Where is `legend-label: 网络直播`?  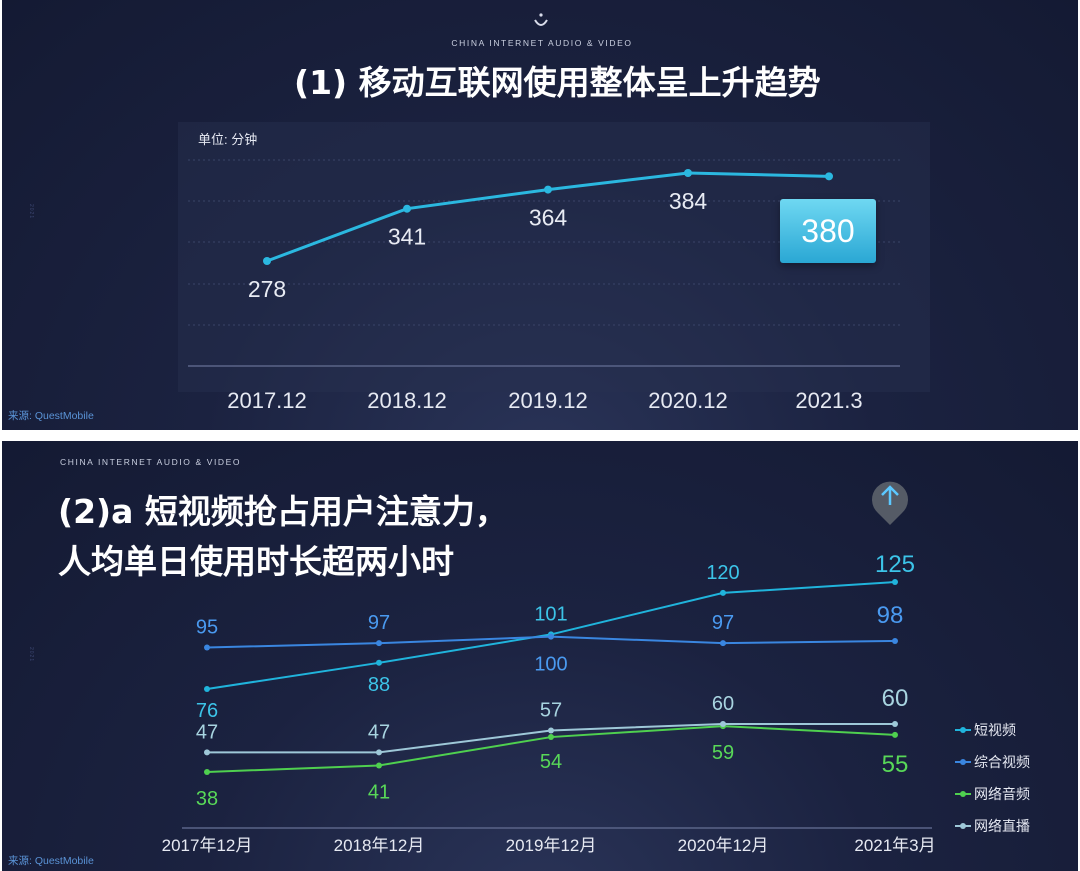 legend-label: 网络直播 is located at coordinates (1002, 826).